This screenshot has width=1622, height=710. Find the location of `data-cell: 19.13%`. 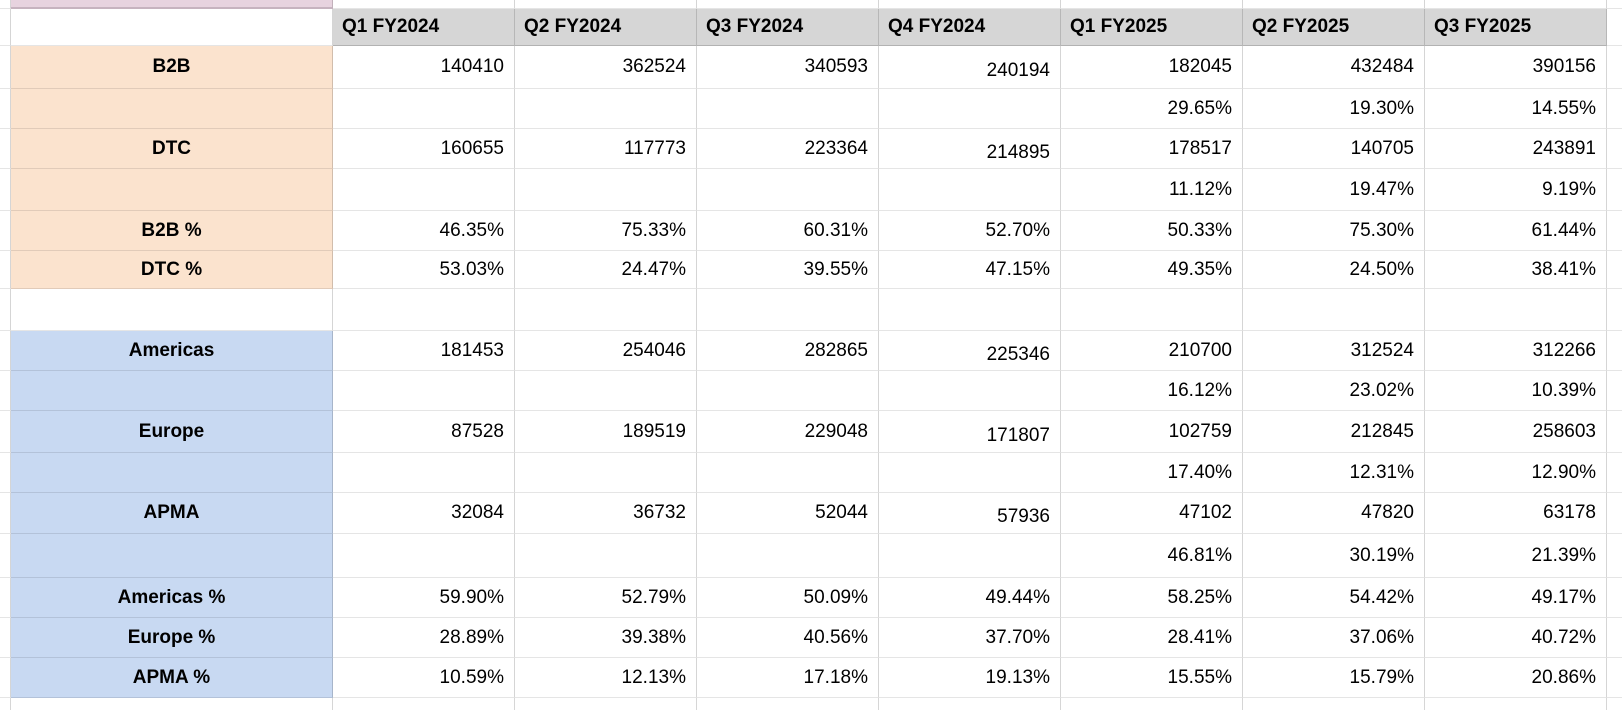

data-cell: 19.13% is located at coordinates (970, 678).